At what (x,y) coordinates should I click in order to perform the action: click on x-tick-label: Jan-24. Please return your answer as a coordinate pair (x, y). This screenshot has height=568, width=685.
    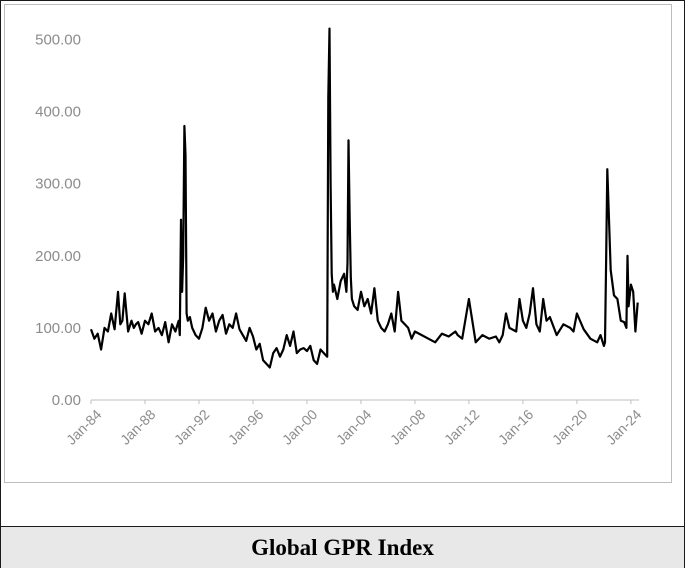
    Looking at the image, I should click on (624, 427).